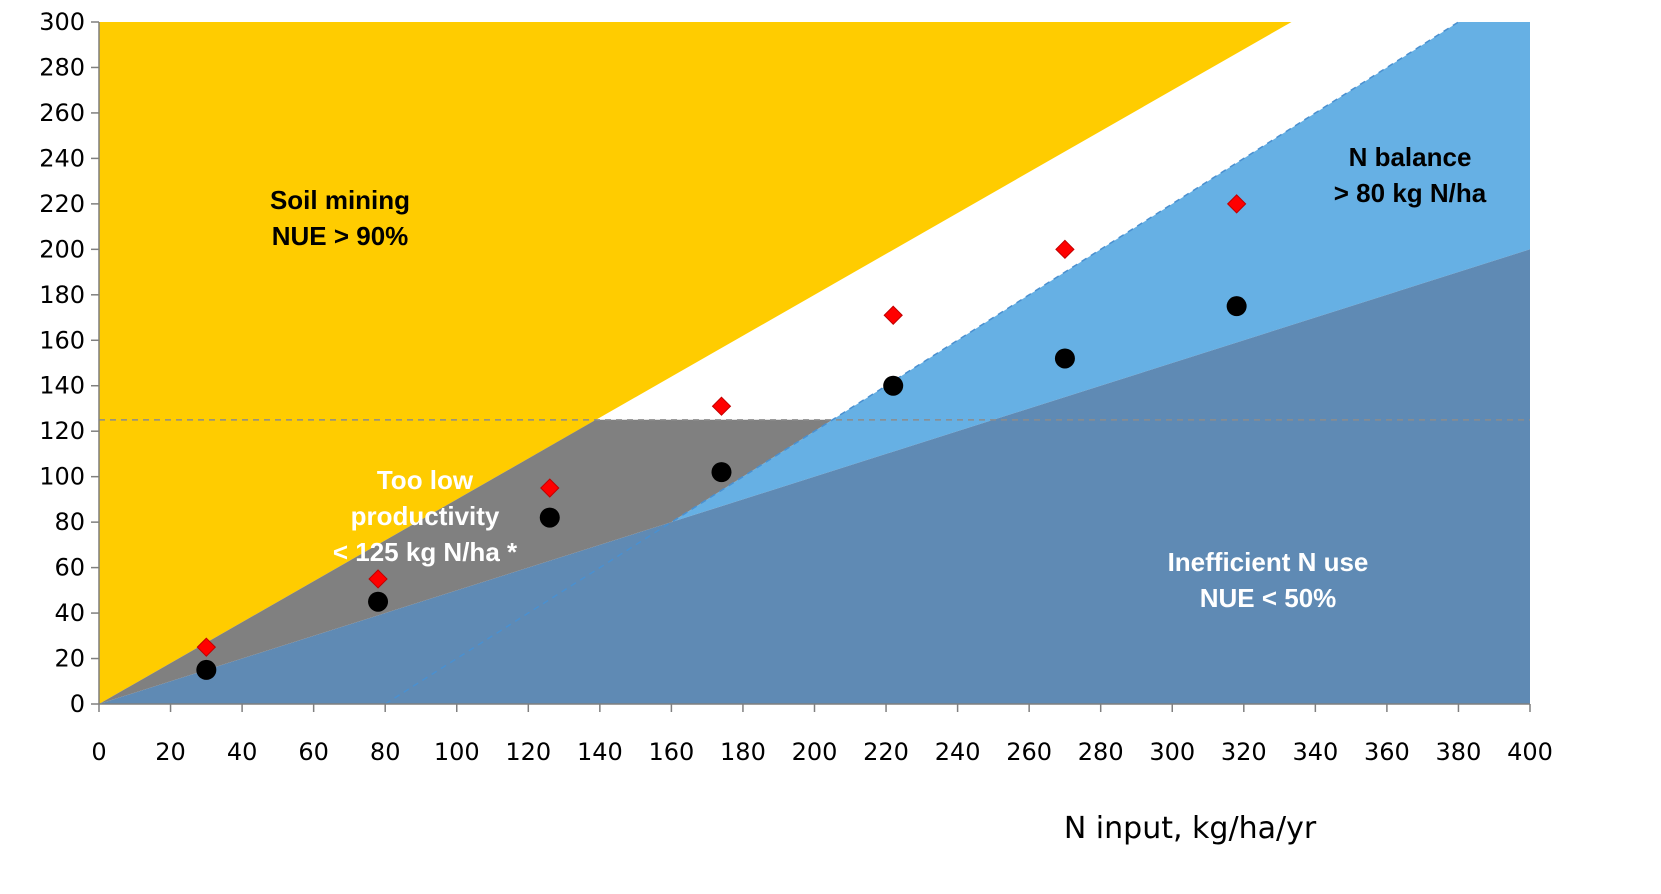 The height and width of the screenshot is (894, 1661). What do you see at coordinates (170, 752) in the screenshot?
I see `x-tick-label: 20` at bounding box center [170, 752].